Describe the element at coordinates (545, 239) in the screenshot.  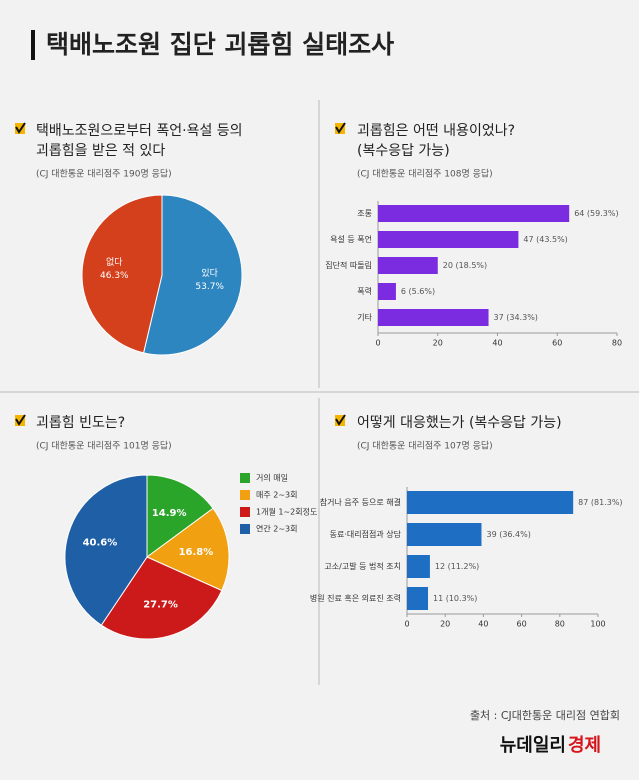
I see `value-label: 47 (43.5%)` at that location.